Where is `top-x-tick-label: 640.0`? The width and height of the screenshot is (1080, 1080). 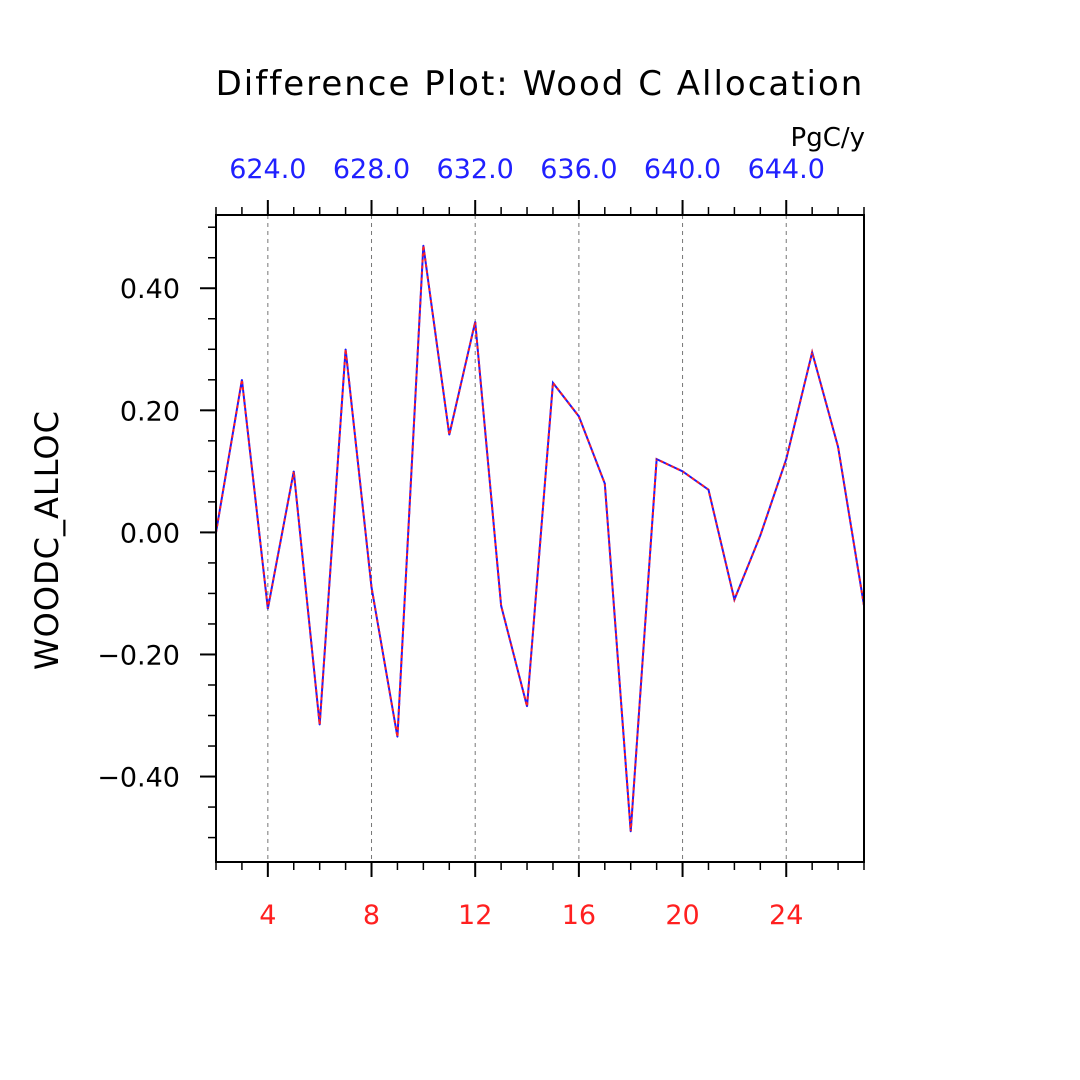
top-x-tick-label: 640.0 is located at coordinates (682, 169).